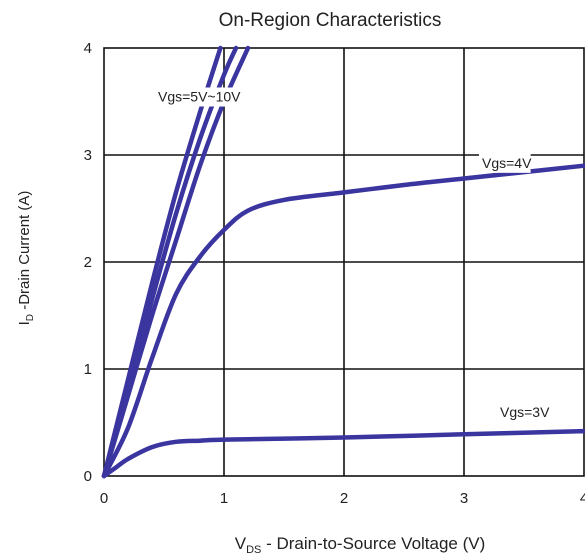 The width and height of the screenshot is (585, 555). What do you see at coordinates (582, 498) in the screenshot?
I see `x-tick-label: 4` at bounding box center [582, 498].